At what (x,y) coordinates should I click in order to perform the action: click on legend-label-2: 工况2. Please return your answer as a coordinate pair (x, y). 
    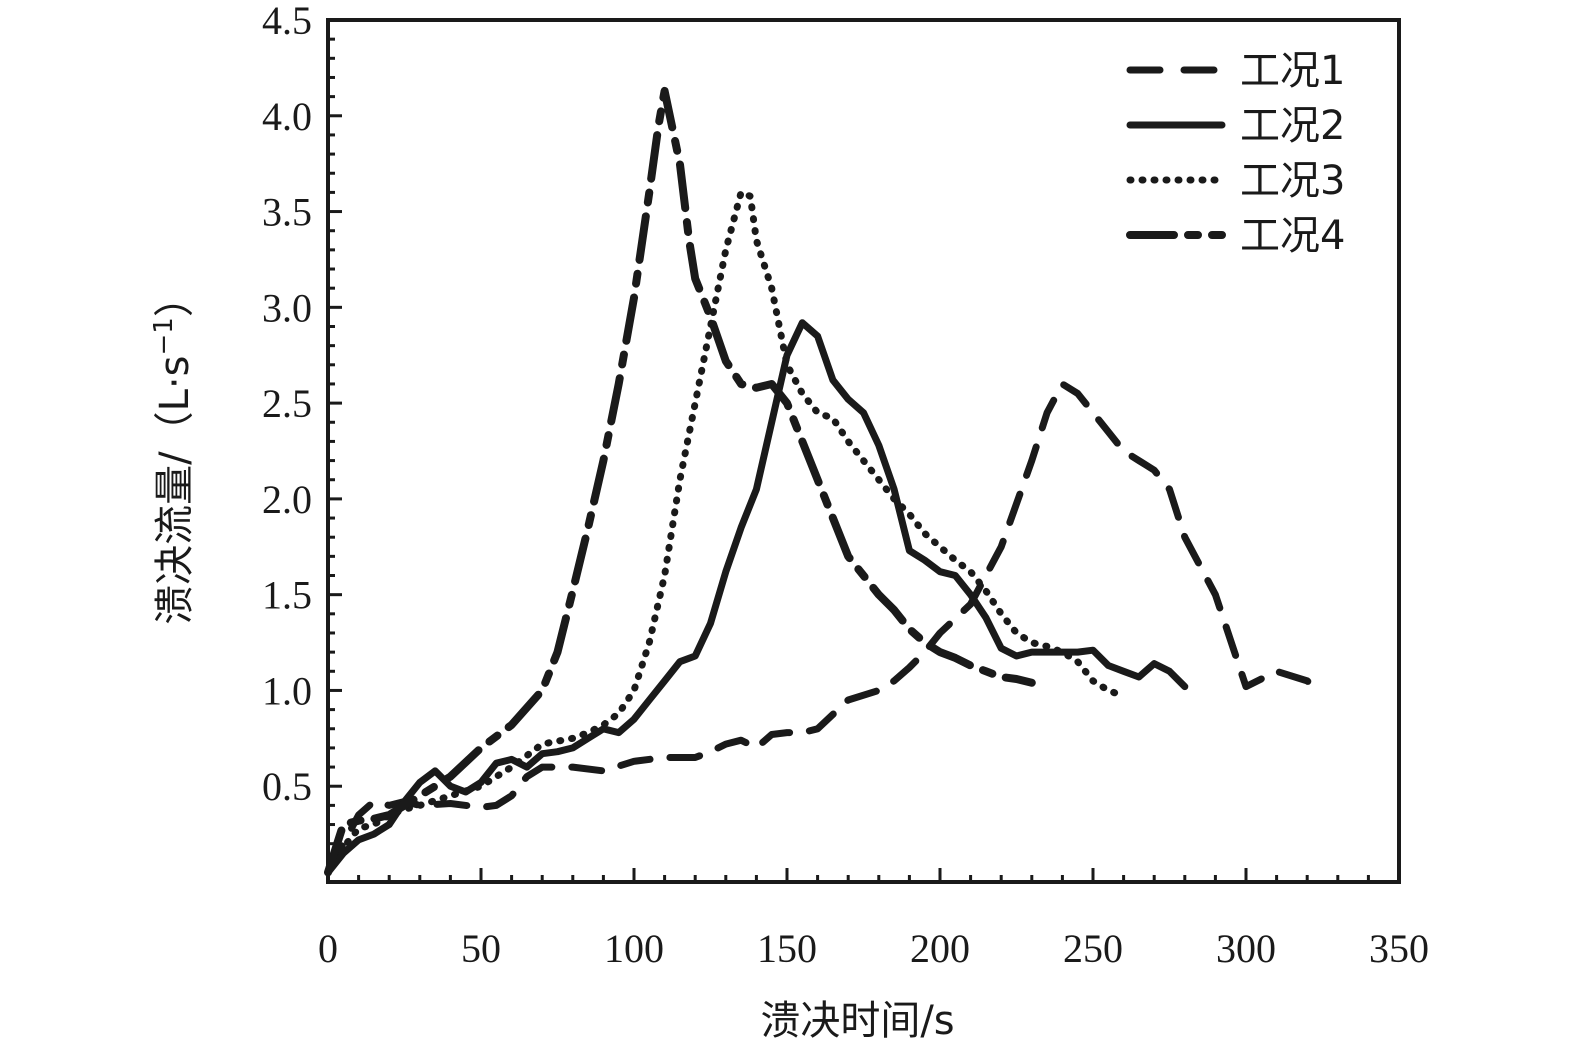
    Looking at the image, I should click on (1292, 126).